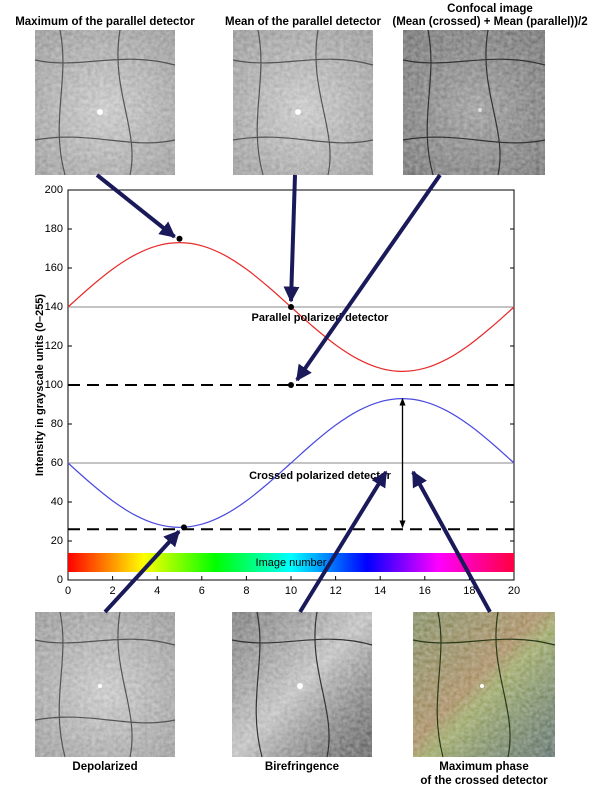 The image size is (602, 793). I want to click on x-tick-label: 20, so click(514, 591).